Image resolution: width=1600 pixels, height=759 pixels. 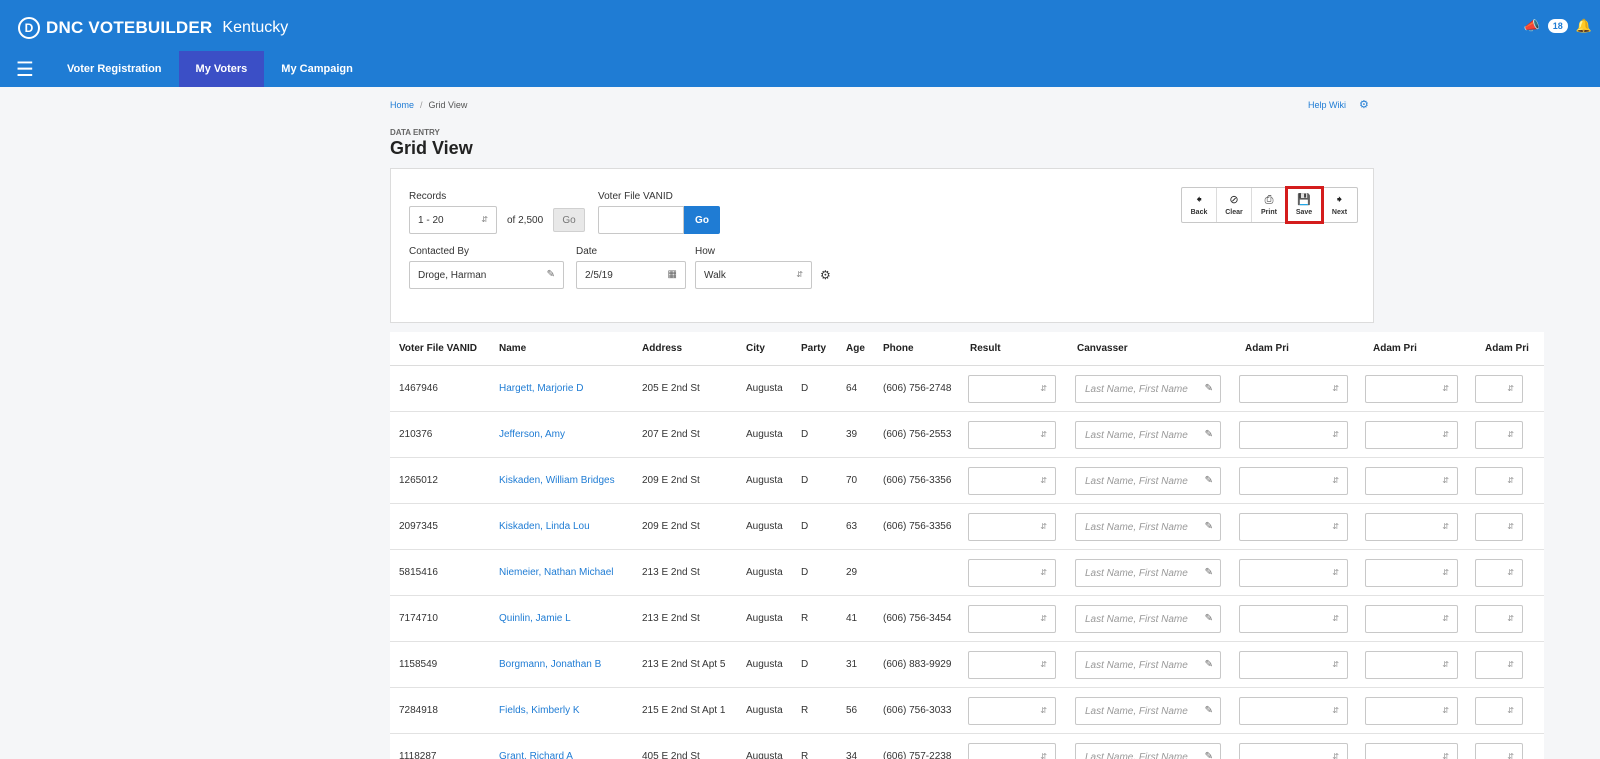 What do you see at coordinates (1304, 200) in the screenshot?
I see `floppy-disk-icon: 💾` at bounding box center [1304, 200].